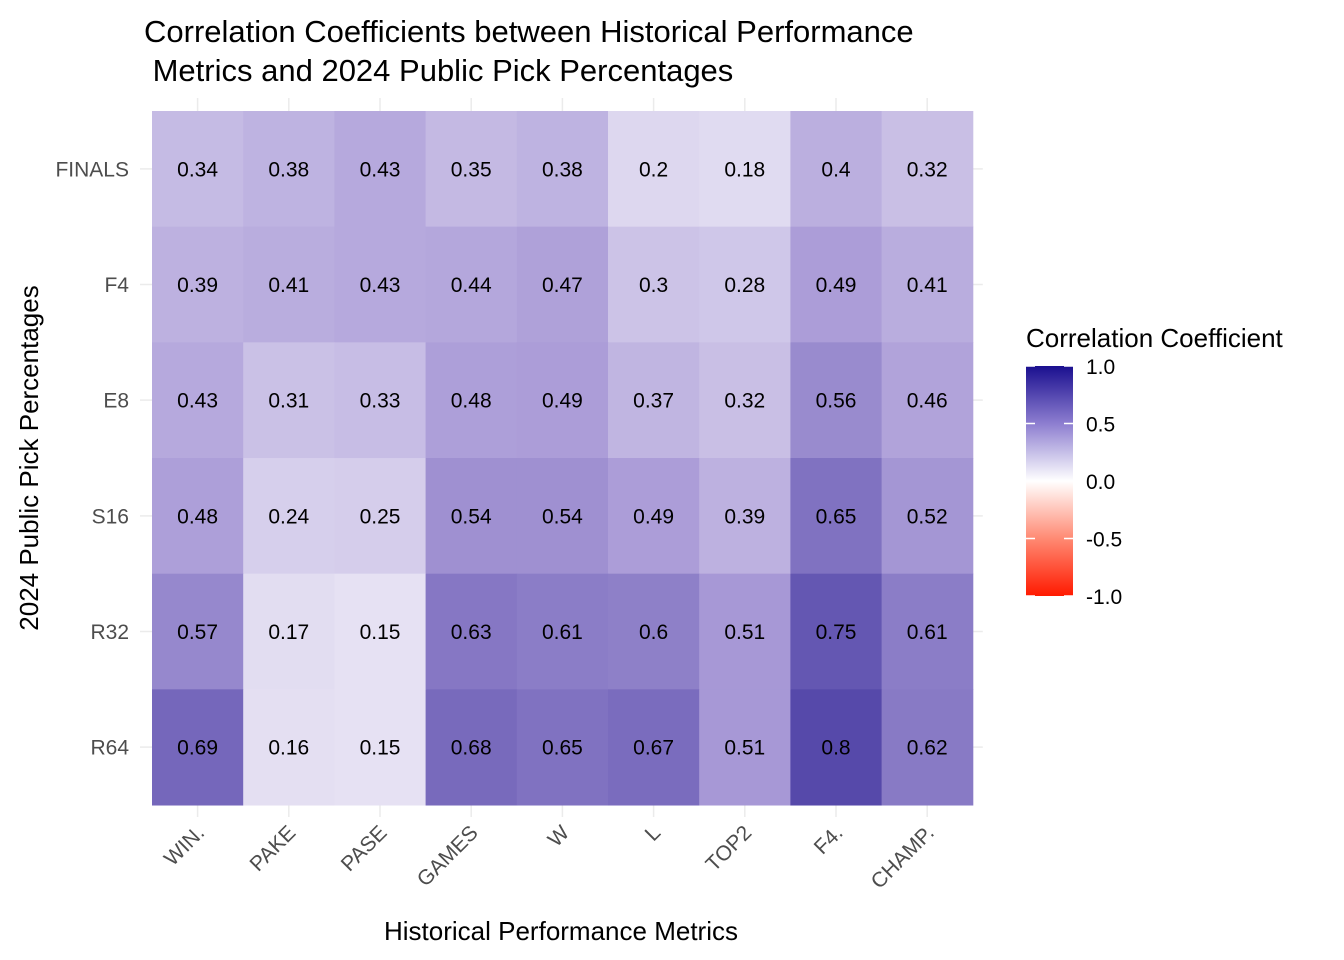 This screenshot has width=1344, height=960. I want to click on x-tick-label: W, so click(559, 836).